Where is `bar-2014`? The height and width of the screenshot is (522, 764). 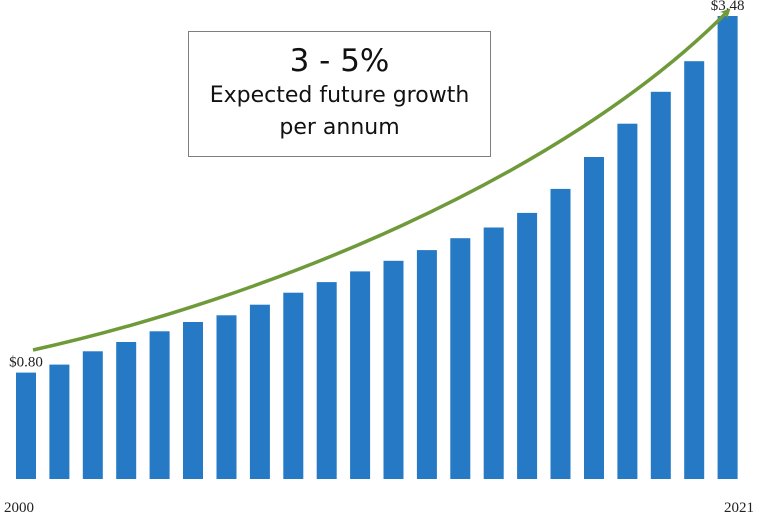 bar-2014 is located at coordinates (493, 353).